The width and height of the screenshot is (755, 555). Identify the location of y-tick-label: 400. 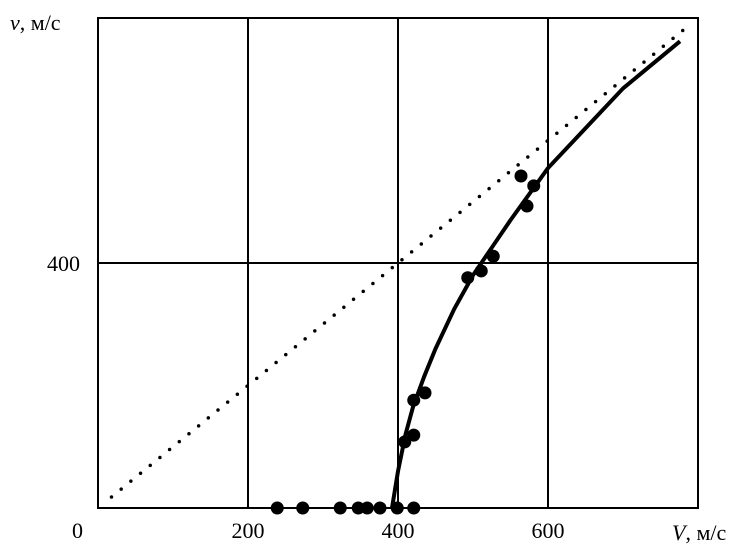
(63, 263).